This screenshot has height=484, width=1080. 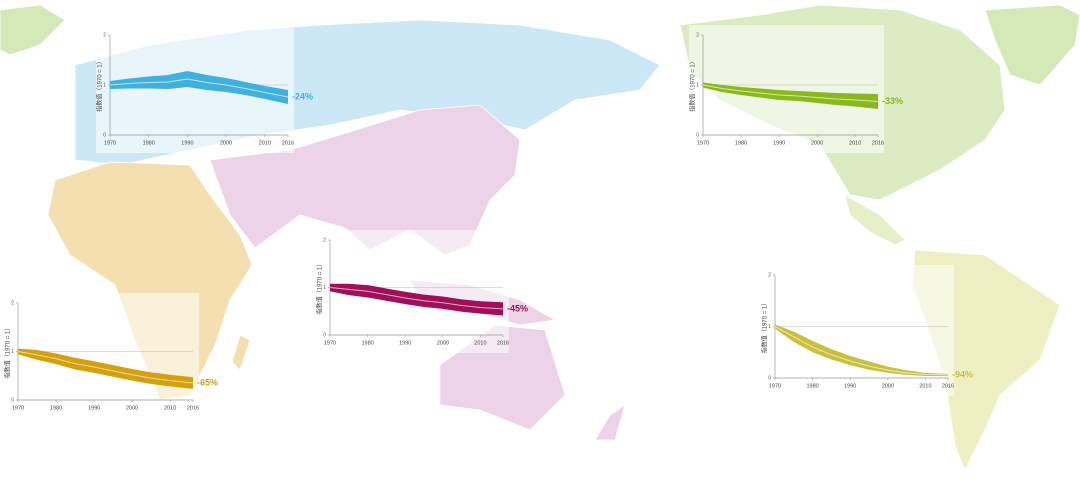 What do you see at coordinates (517, 308) in the screenshot?
I see `change-annotation: -45%` at bounding box center [517, 308].